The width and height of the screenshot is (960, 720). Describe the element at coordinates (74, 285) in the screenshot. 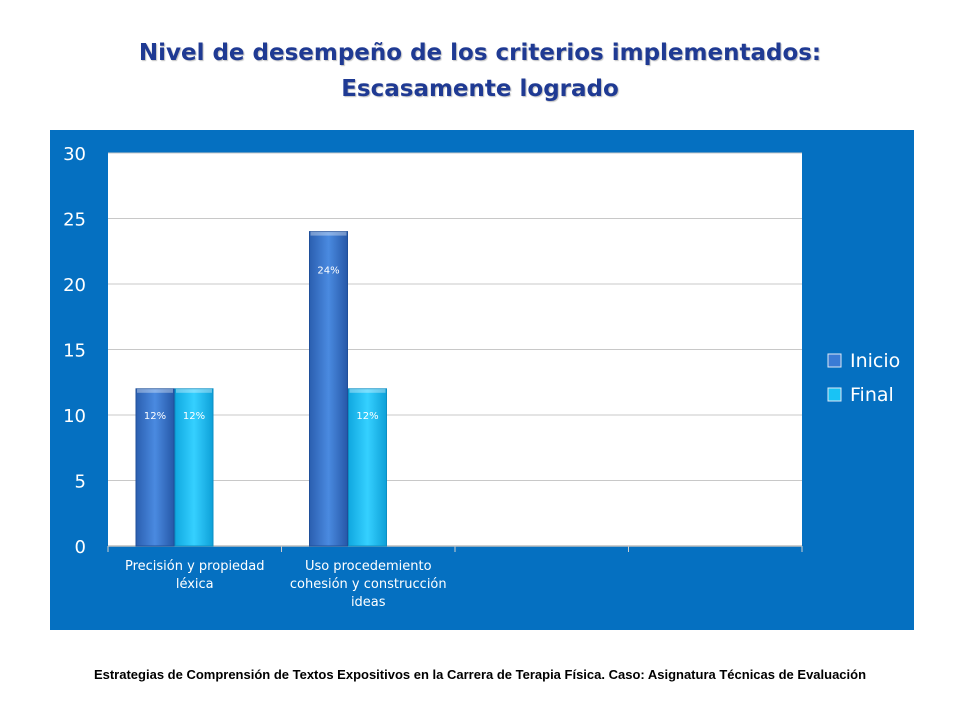

I see `y-tick-label: 20` at that location.